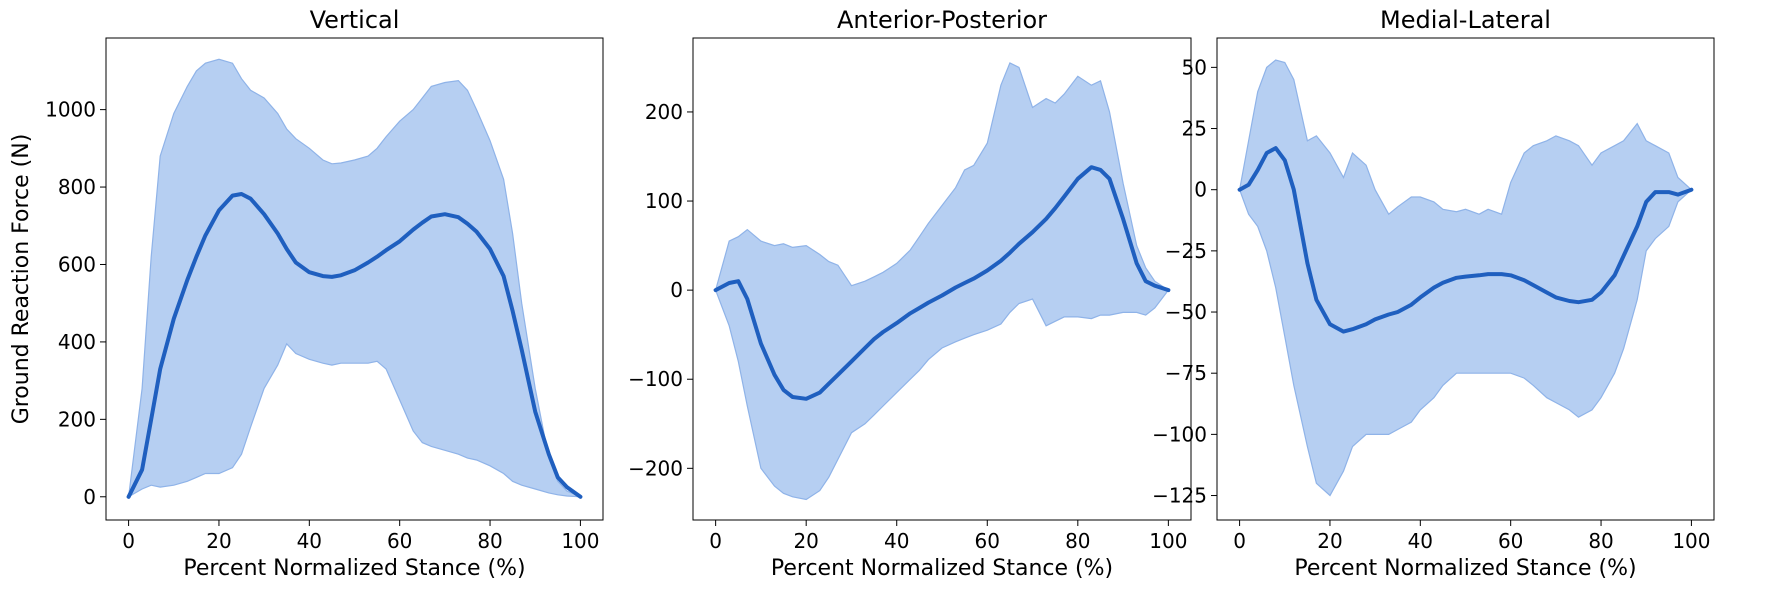 This screenshot has height=590, width=1787. I want to click on vertical-mean-line, so click(354, 345).